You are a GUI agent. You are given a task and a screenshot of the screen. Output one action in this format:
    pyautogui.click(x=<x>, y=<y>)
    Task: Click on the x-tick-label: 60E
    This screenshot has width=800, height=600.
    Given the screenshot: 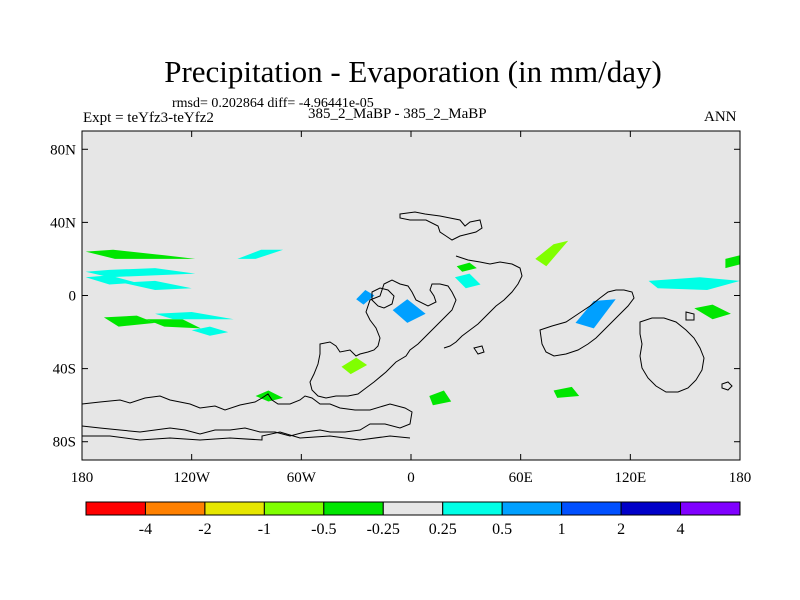 What is the action you would take?
    pyautogui.click(x=521, y=478)
    